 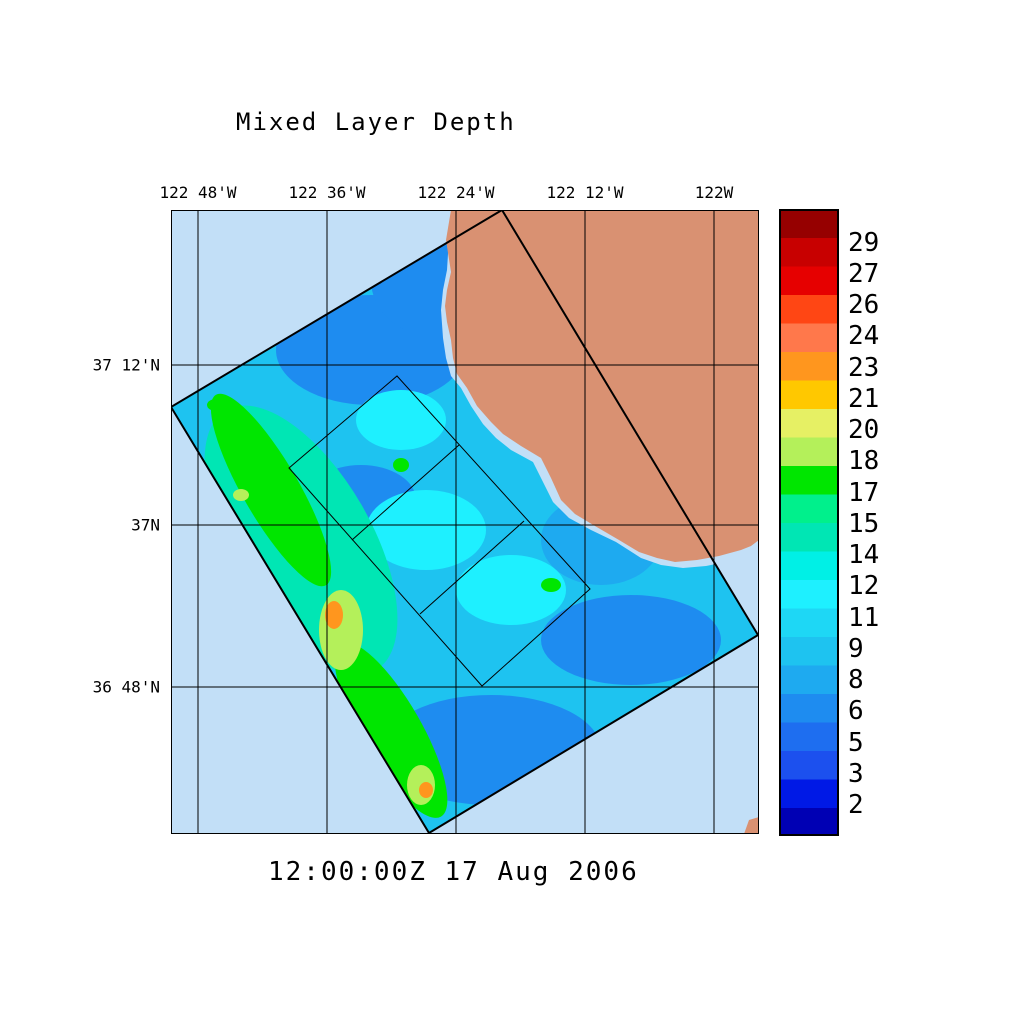 What do you see at coordinates (327, 192) in the screenshot?
I see `longitude-label-122-36w: 122 36'W` at bounding box center [327, 192].